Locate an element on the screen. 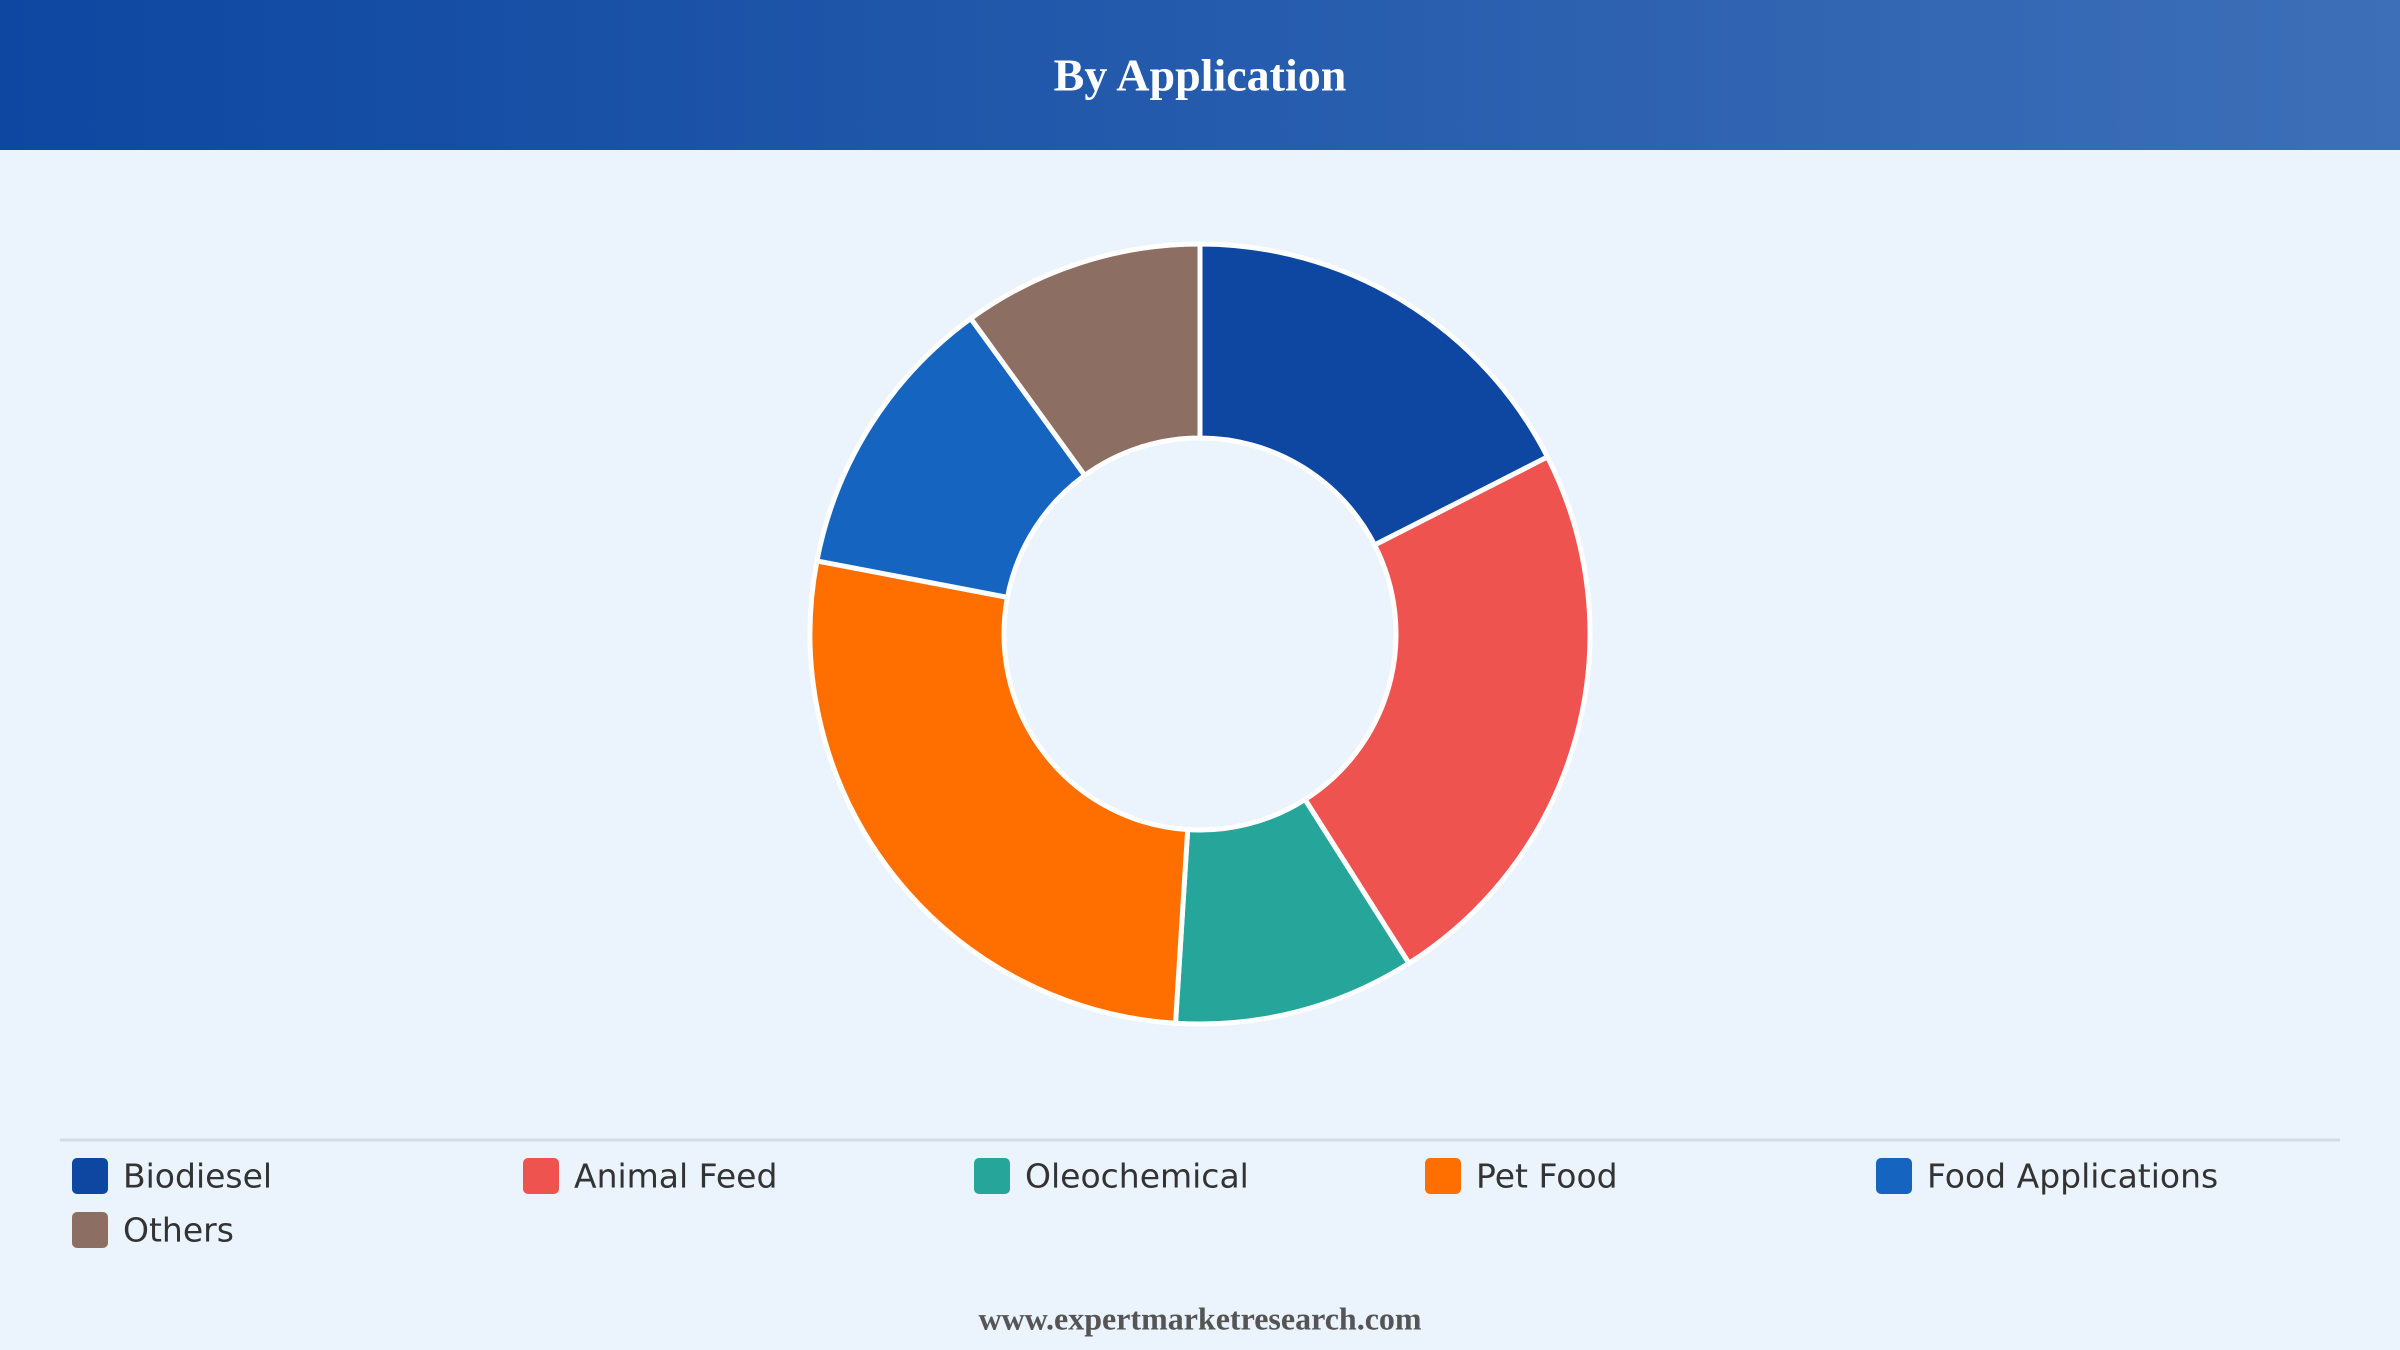 Image resolution: width=2400 pixels, height=1350 pixels. header-bar is located at coordinates (1200, 75).